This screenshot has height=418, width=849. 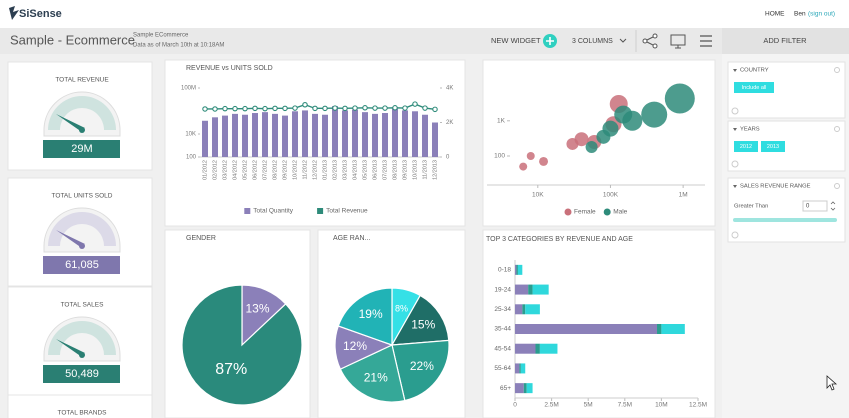 What do you see at coordinates (14, 13) in the screenshot?
I see `logo-icon` at bounding box center [14, 13].